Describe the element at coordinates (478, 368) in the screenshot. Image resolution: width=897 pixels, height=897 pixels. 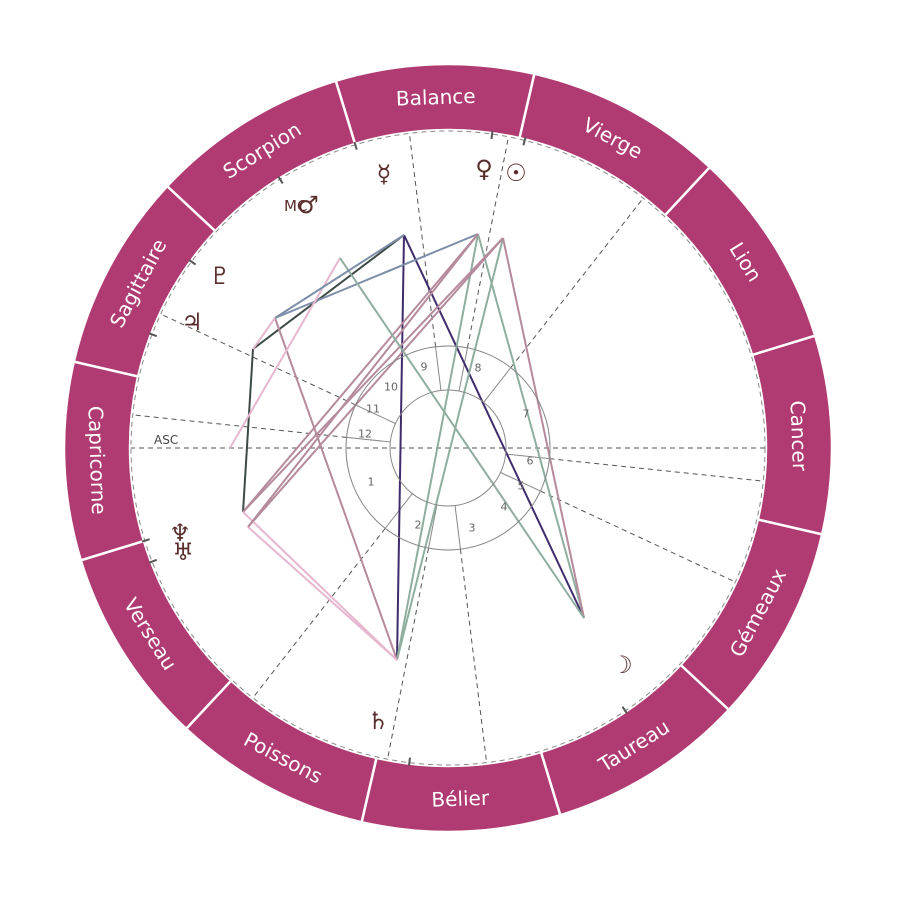
I see `house-number-8: 8` at that location.